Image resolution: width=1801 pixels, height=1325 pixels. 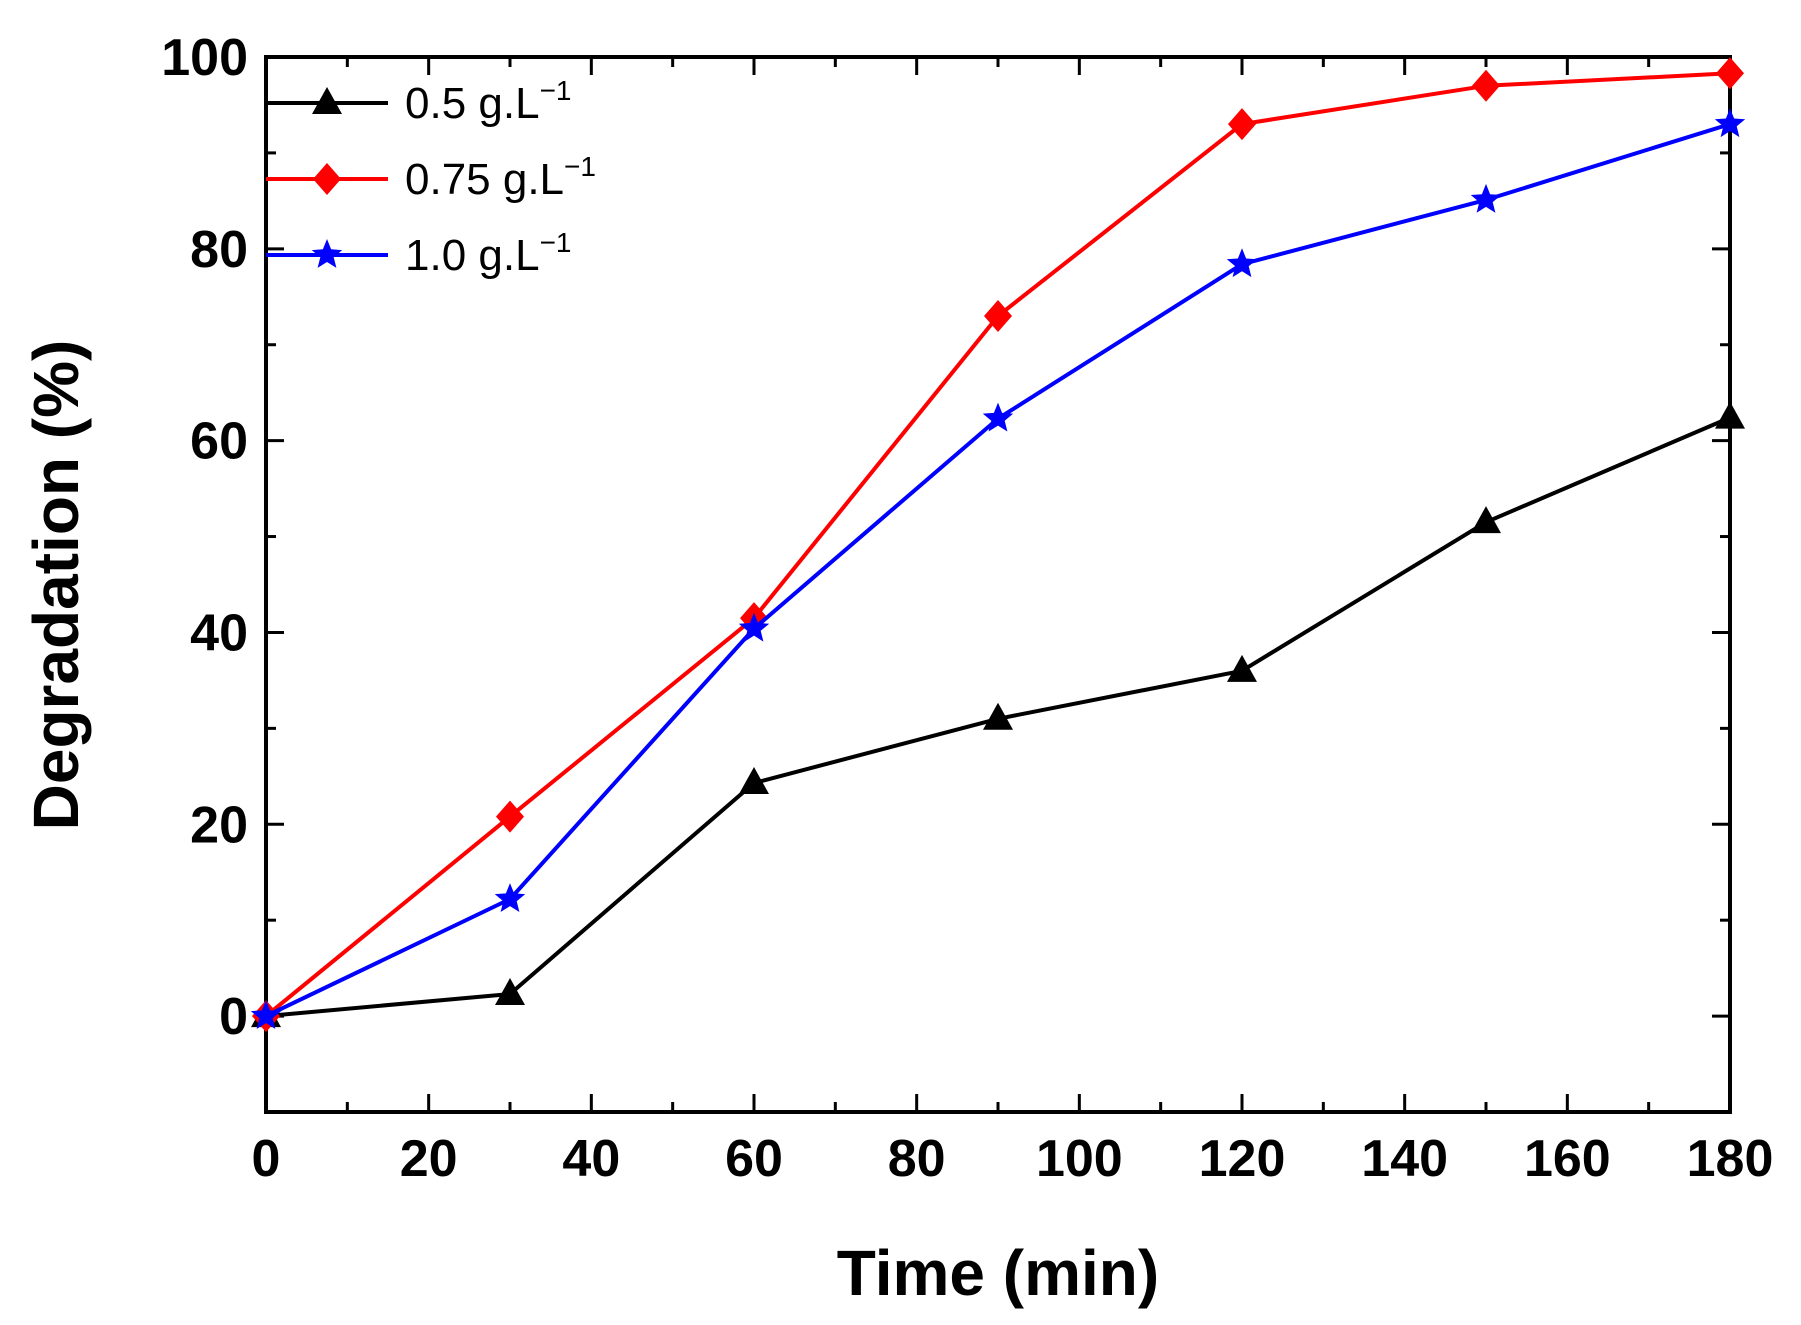 I want to click on legend-item: 0.5 g.L−1, so click(x=419, y=101).